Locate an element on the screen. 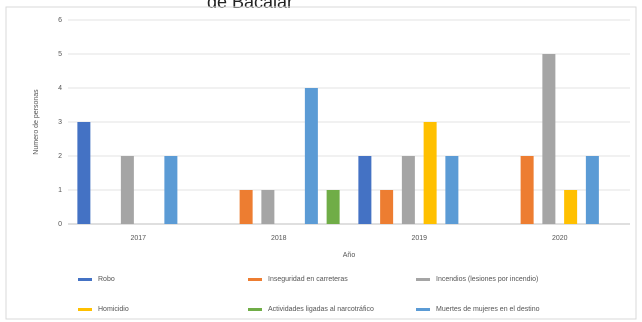 The image size is (642, 322). legend-swatch-narcotrafico is located at coordinates (255, 309).